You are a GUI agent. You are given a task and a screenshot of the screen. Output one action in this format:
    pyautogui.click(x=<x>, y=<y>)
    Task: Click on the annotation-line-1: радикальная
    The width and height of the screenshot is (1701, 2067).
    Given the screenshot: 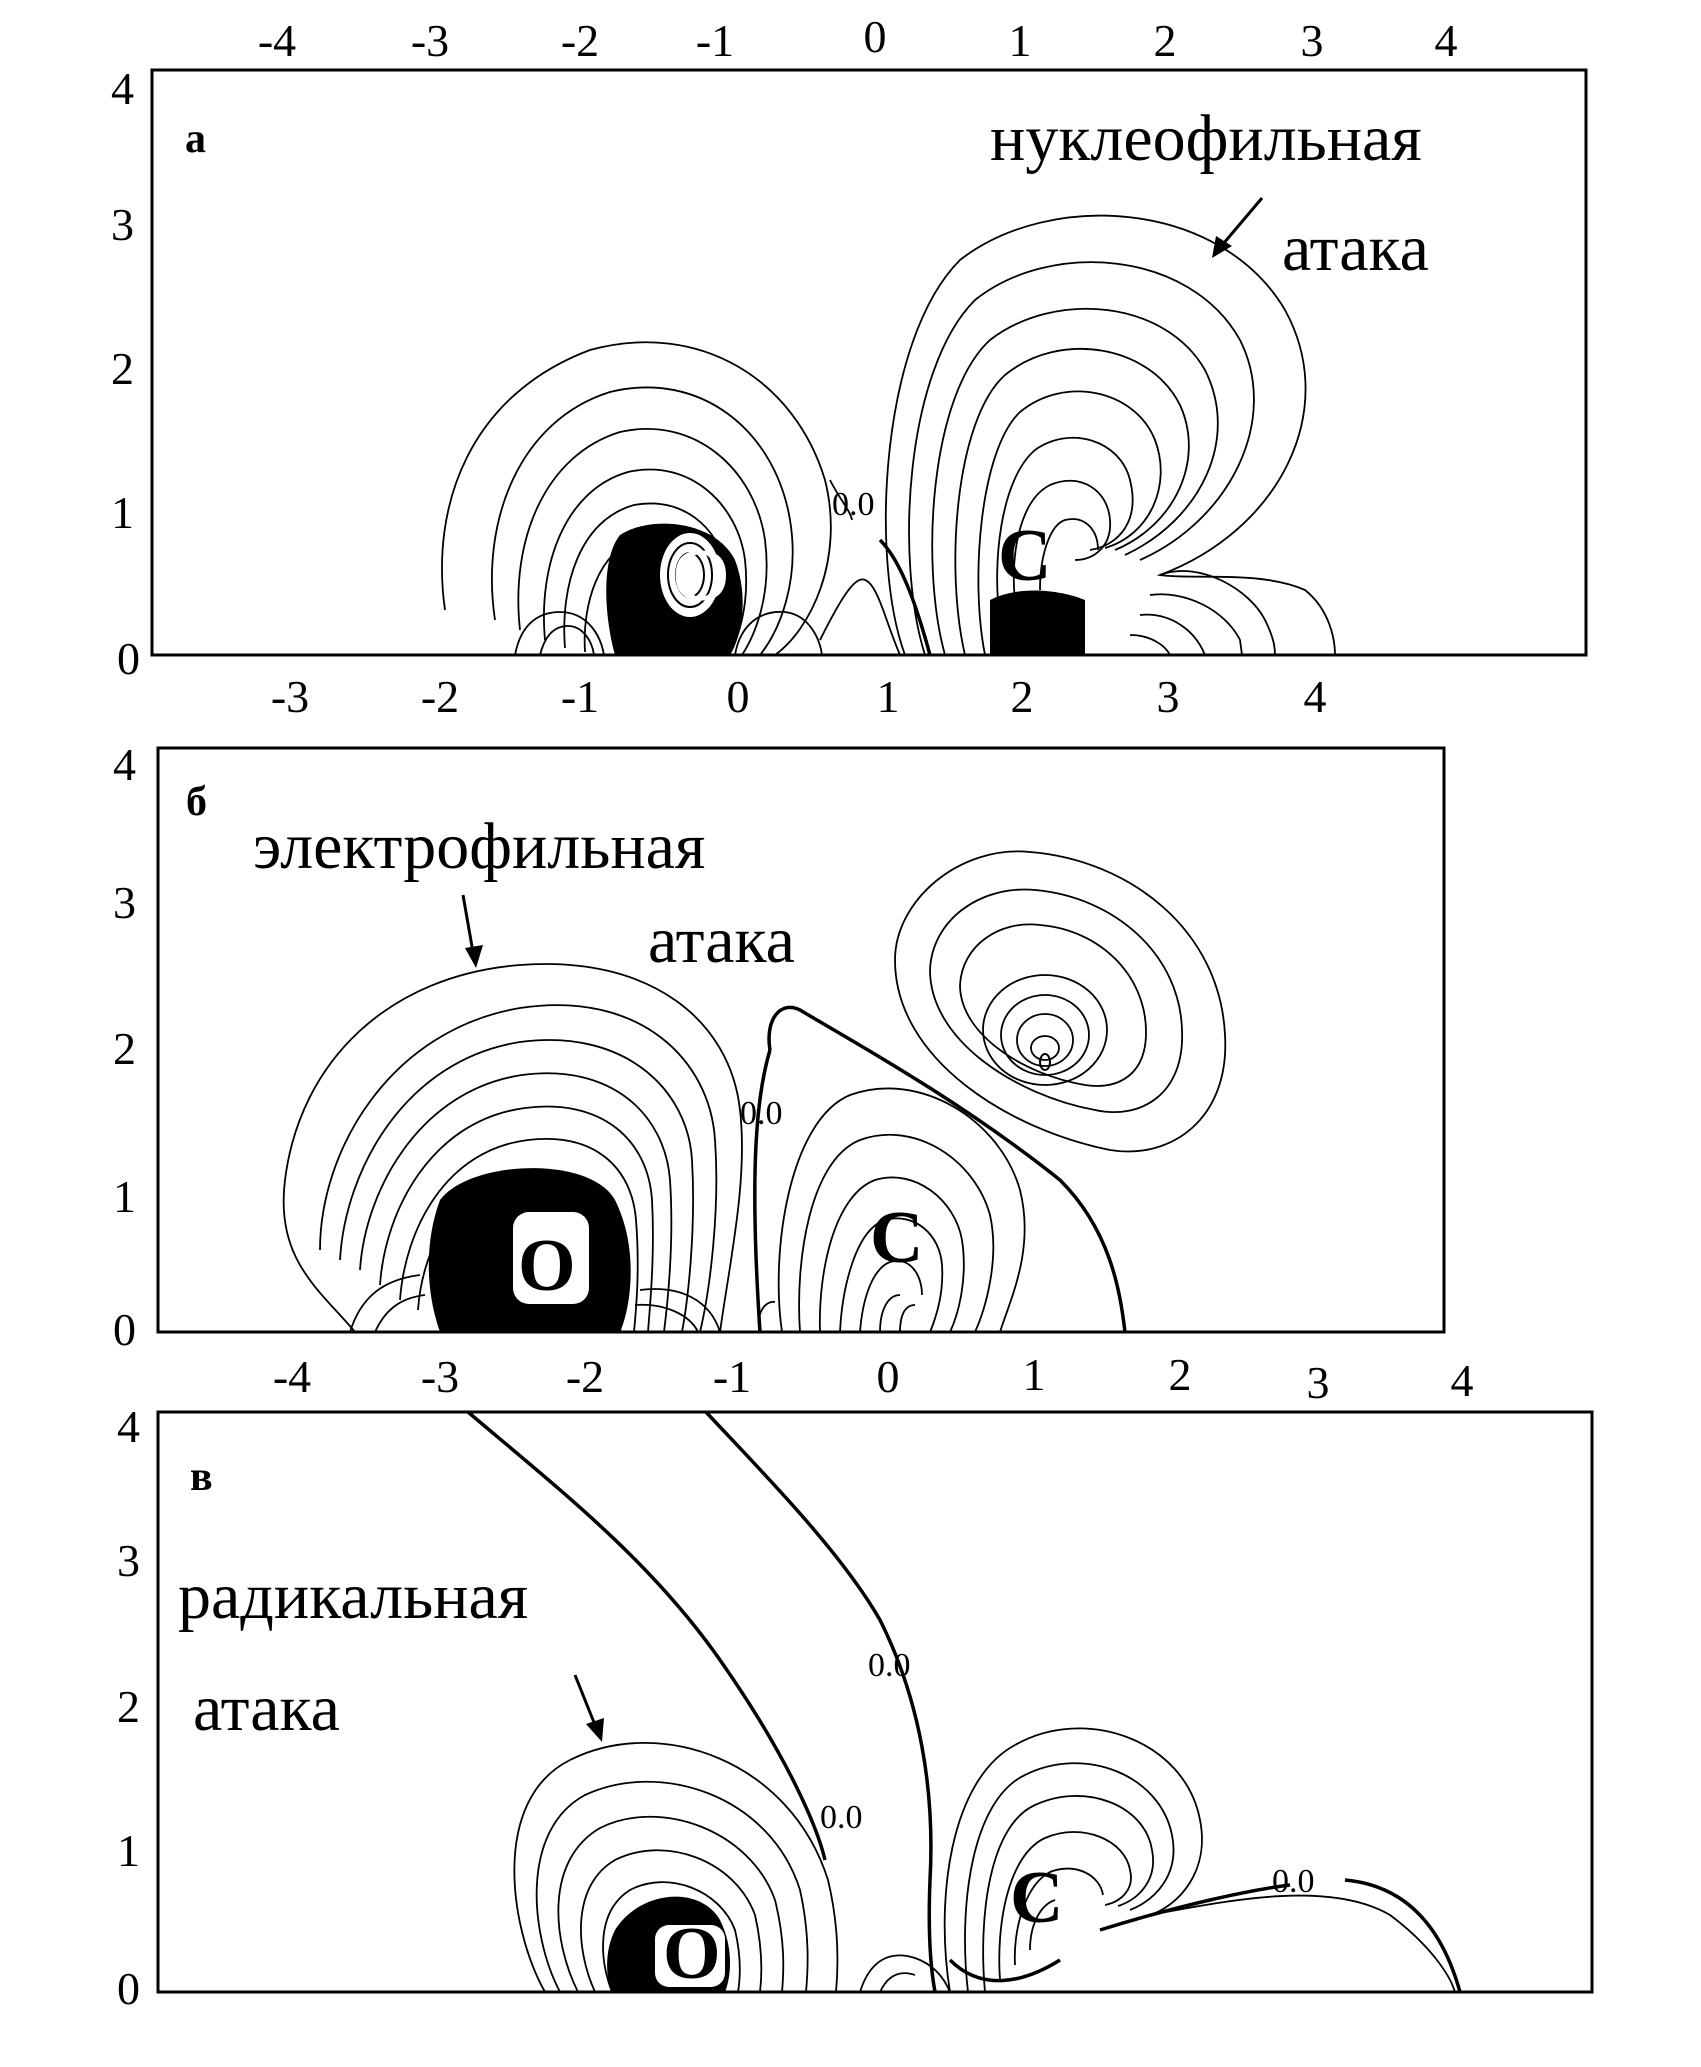 What is the action you would take?
    pyautogui.click(x=353, y=1596)
    